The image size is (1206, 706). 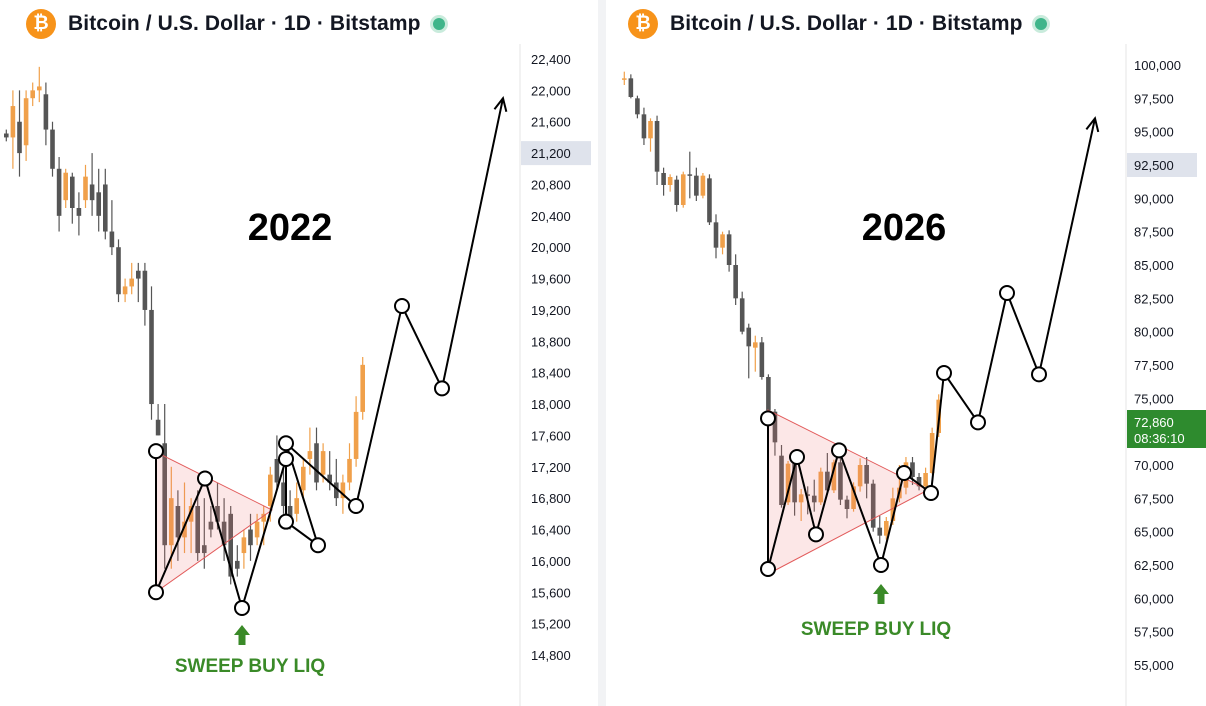 I want to click on price-tick-label: 82,500, so click(x=1154, y=298).